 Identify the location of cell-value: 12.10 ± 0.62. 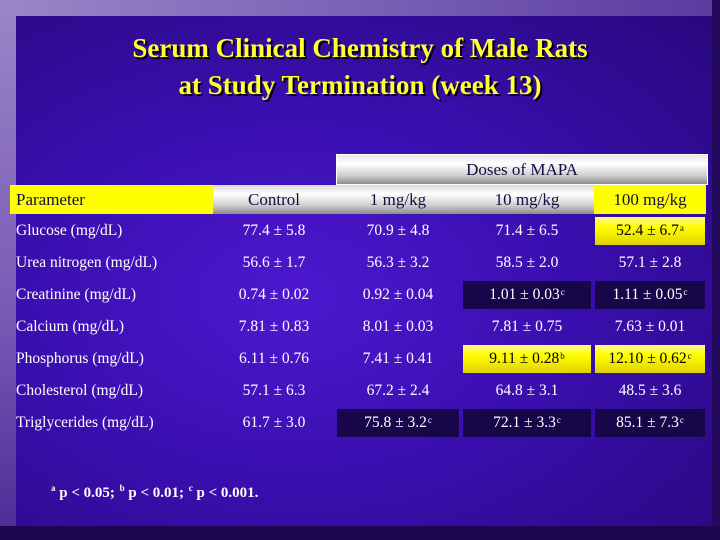
(647, 358).